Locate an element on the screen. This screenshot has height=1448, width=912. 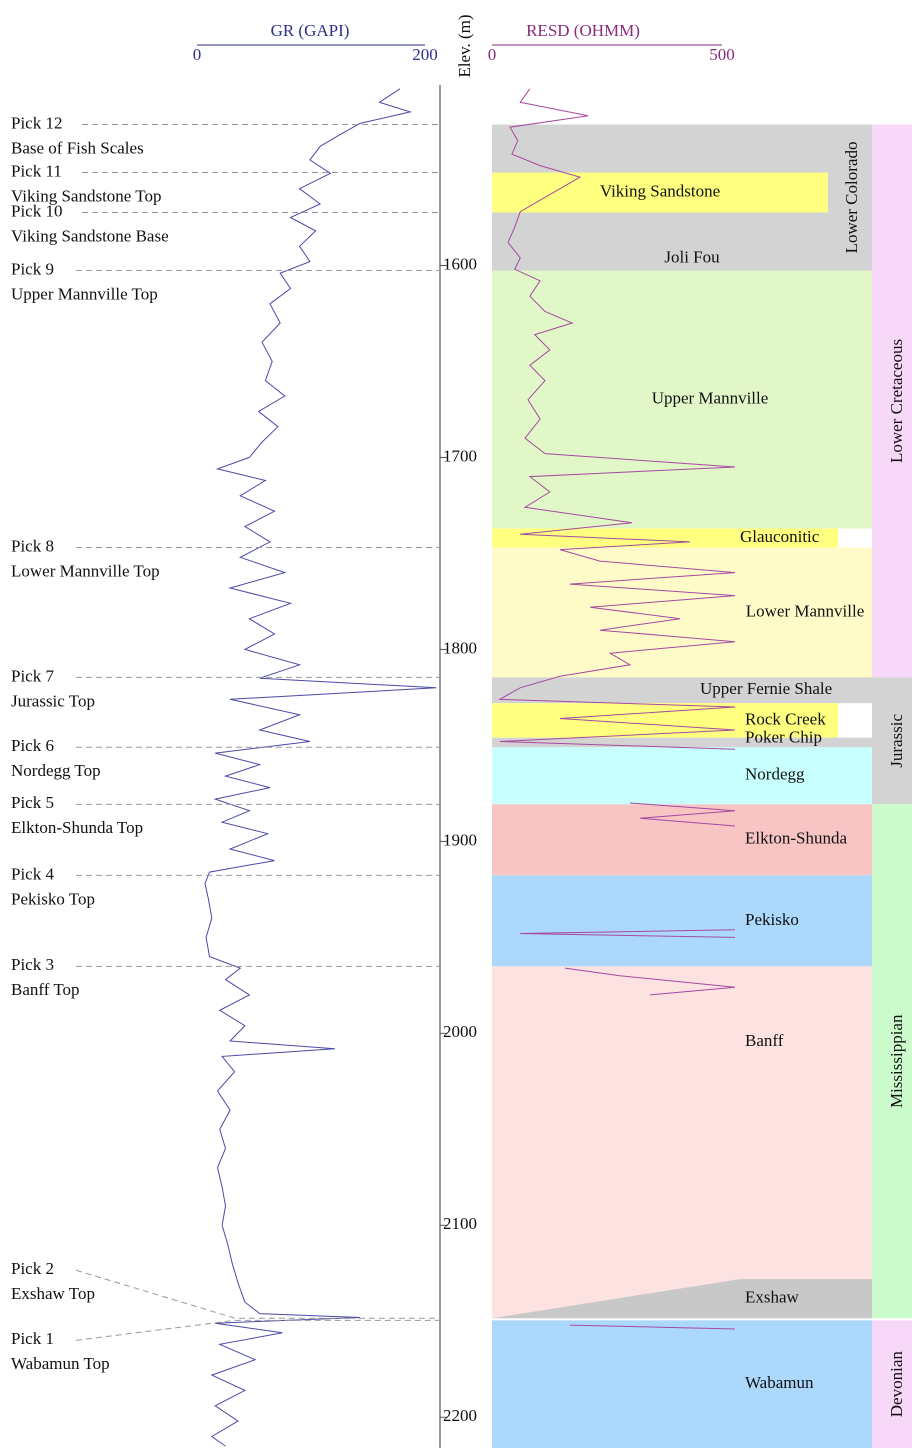
y-tick-label: 2200 is located at coordinates (460, 1415).